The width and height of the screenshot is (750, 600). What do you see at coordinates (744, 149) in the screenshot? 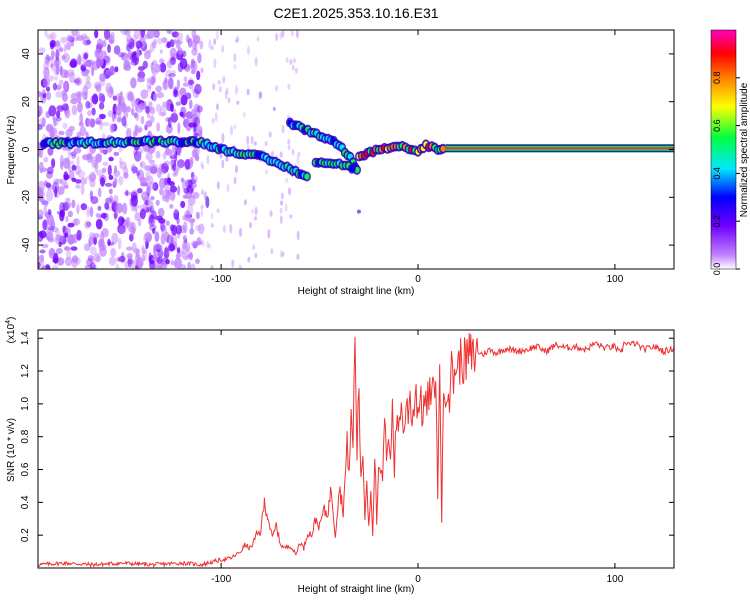
I see `colorbar-label: Normalized spectral amplitude` at bounding box center [744, 149].